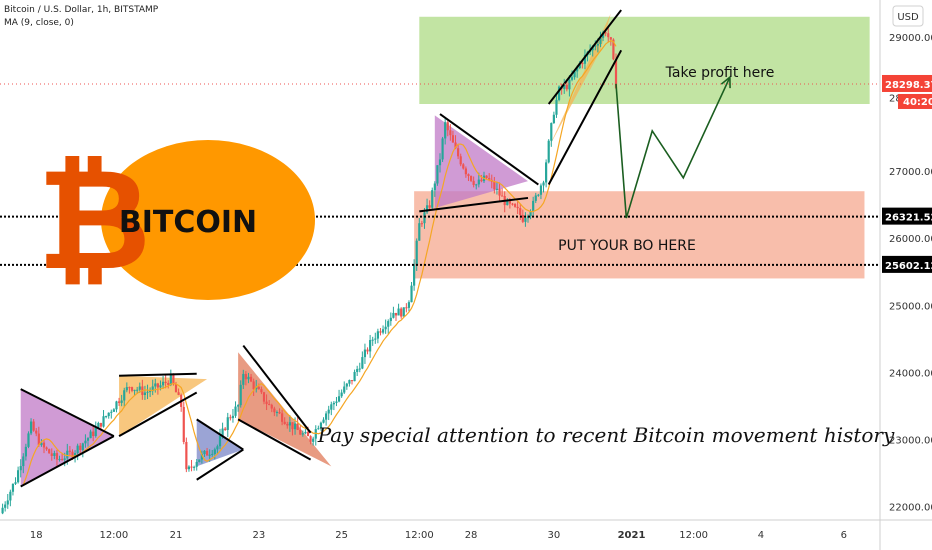  What do you see at coordinates (907, 264) in the screenshot?
I see `level-2-tag-bg` at bounding box center [907, 264].